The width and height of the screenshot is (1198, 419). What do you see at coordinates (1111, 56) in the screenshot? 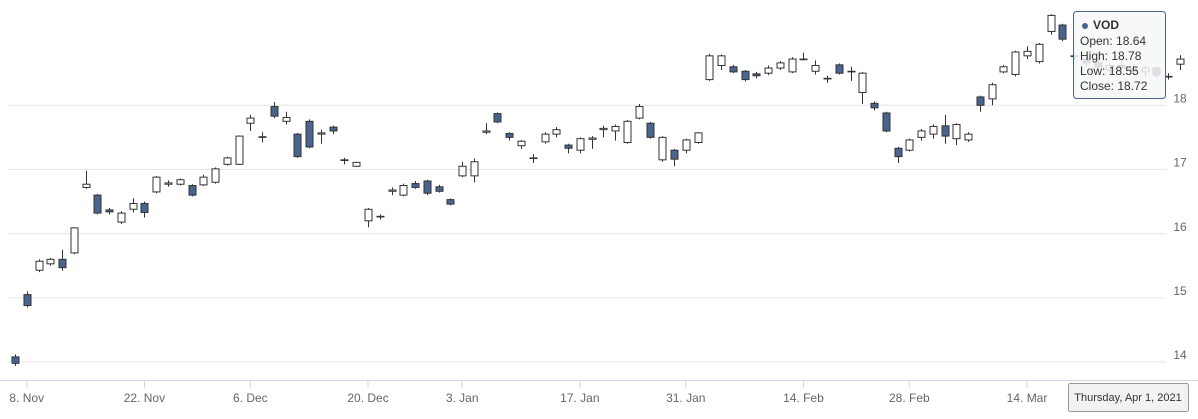
I see `tooltip-row: High: 18.78` at bounding box center [1111, 56].